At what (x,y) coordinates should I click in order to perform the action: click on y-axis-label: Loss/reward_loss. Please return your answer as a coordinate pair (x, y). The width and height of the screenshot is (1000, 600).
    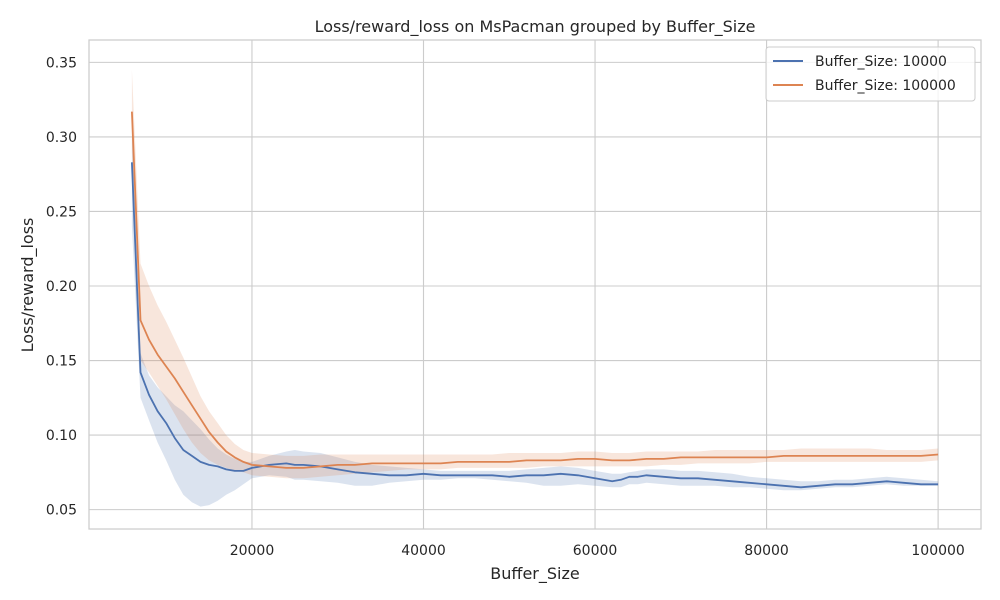
    Looking at the image, I should click on (28, 285).